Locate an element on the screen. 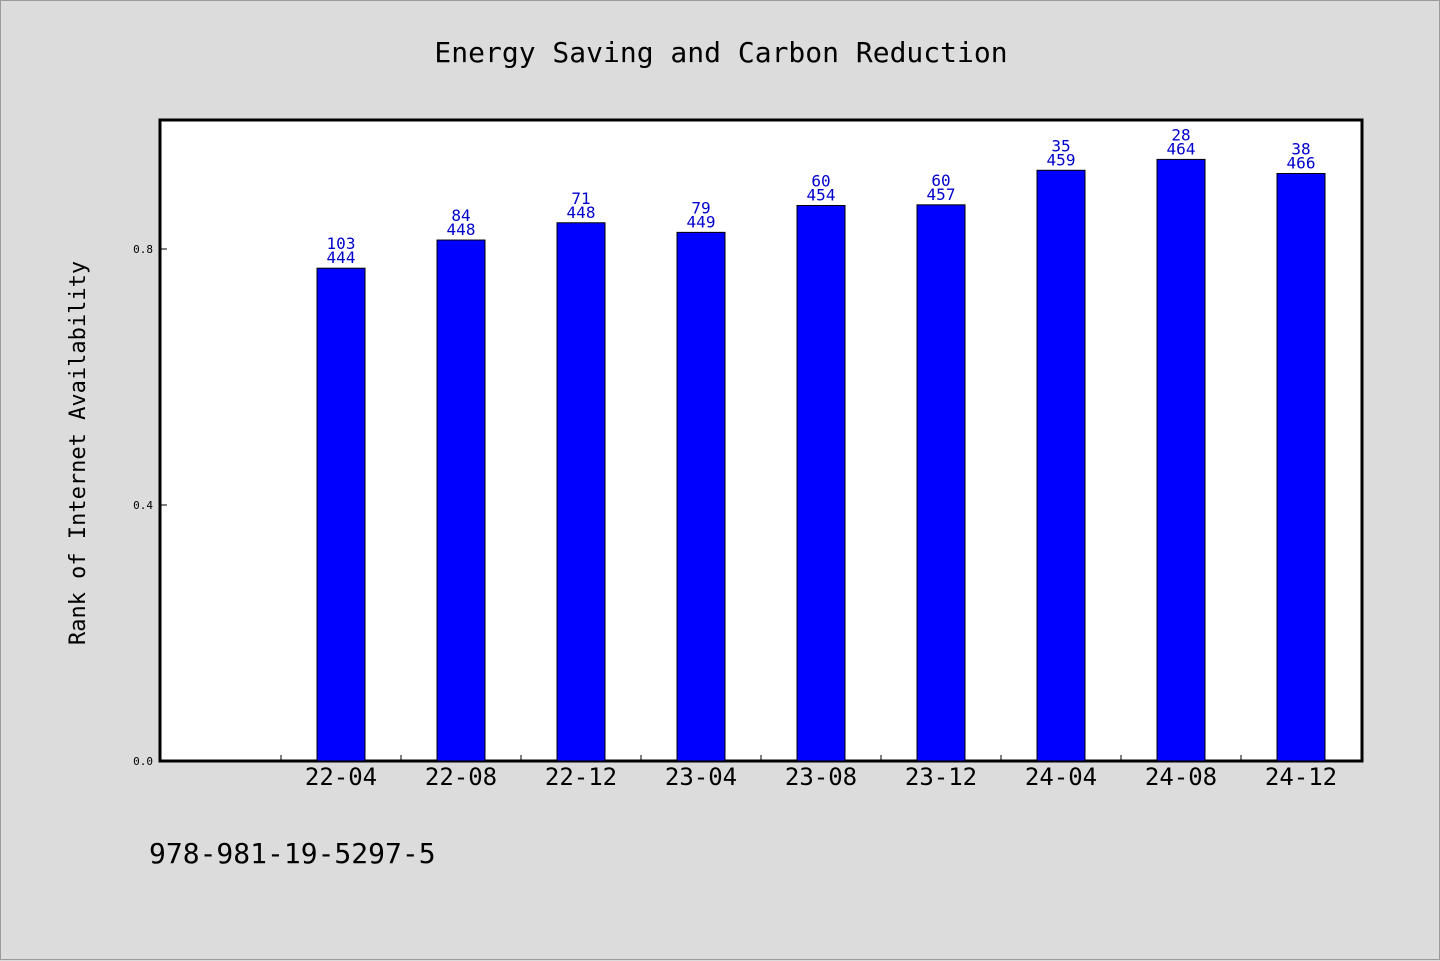 The width and height of the screenshot is (1440, 961). bar-label-top: 71 is located at coordinates (580, 198).